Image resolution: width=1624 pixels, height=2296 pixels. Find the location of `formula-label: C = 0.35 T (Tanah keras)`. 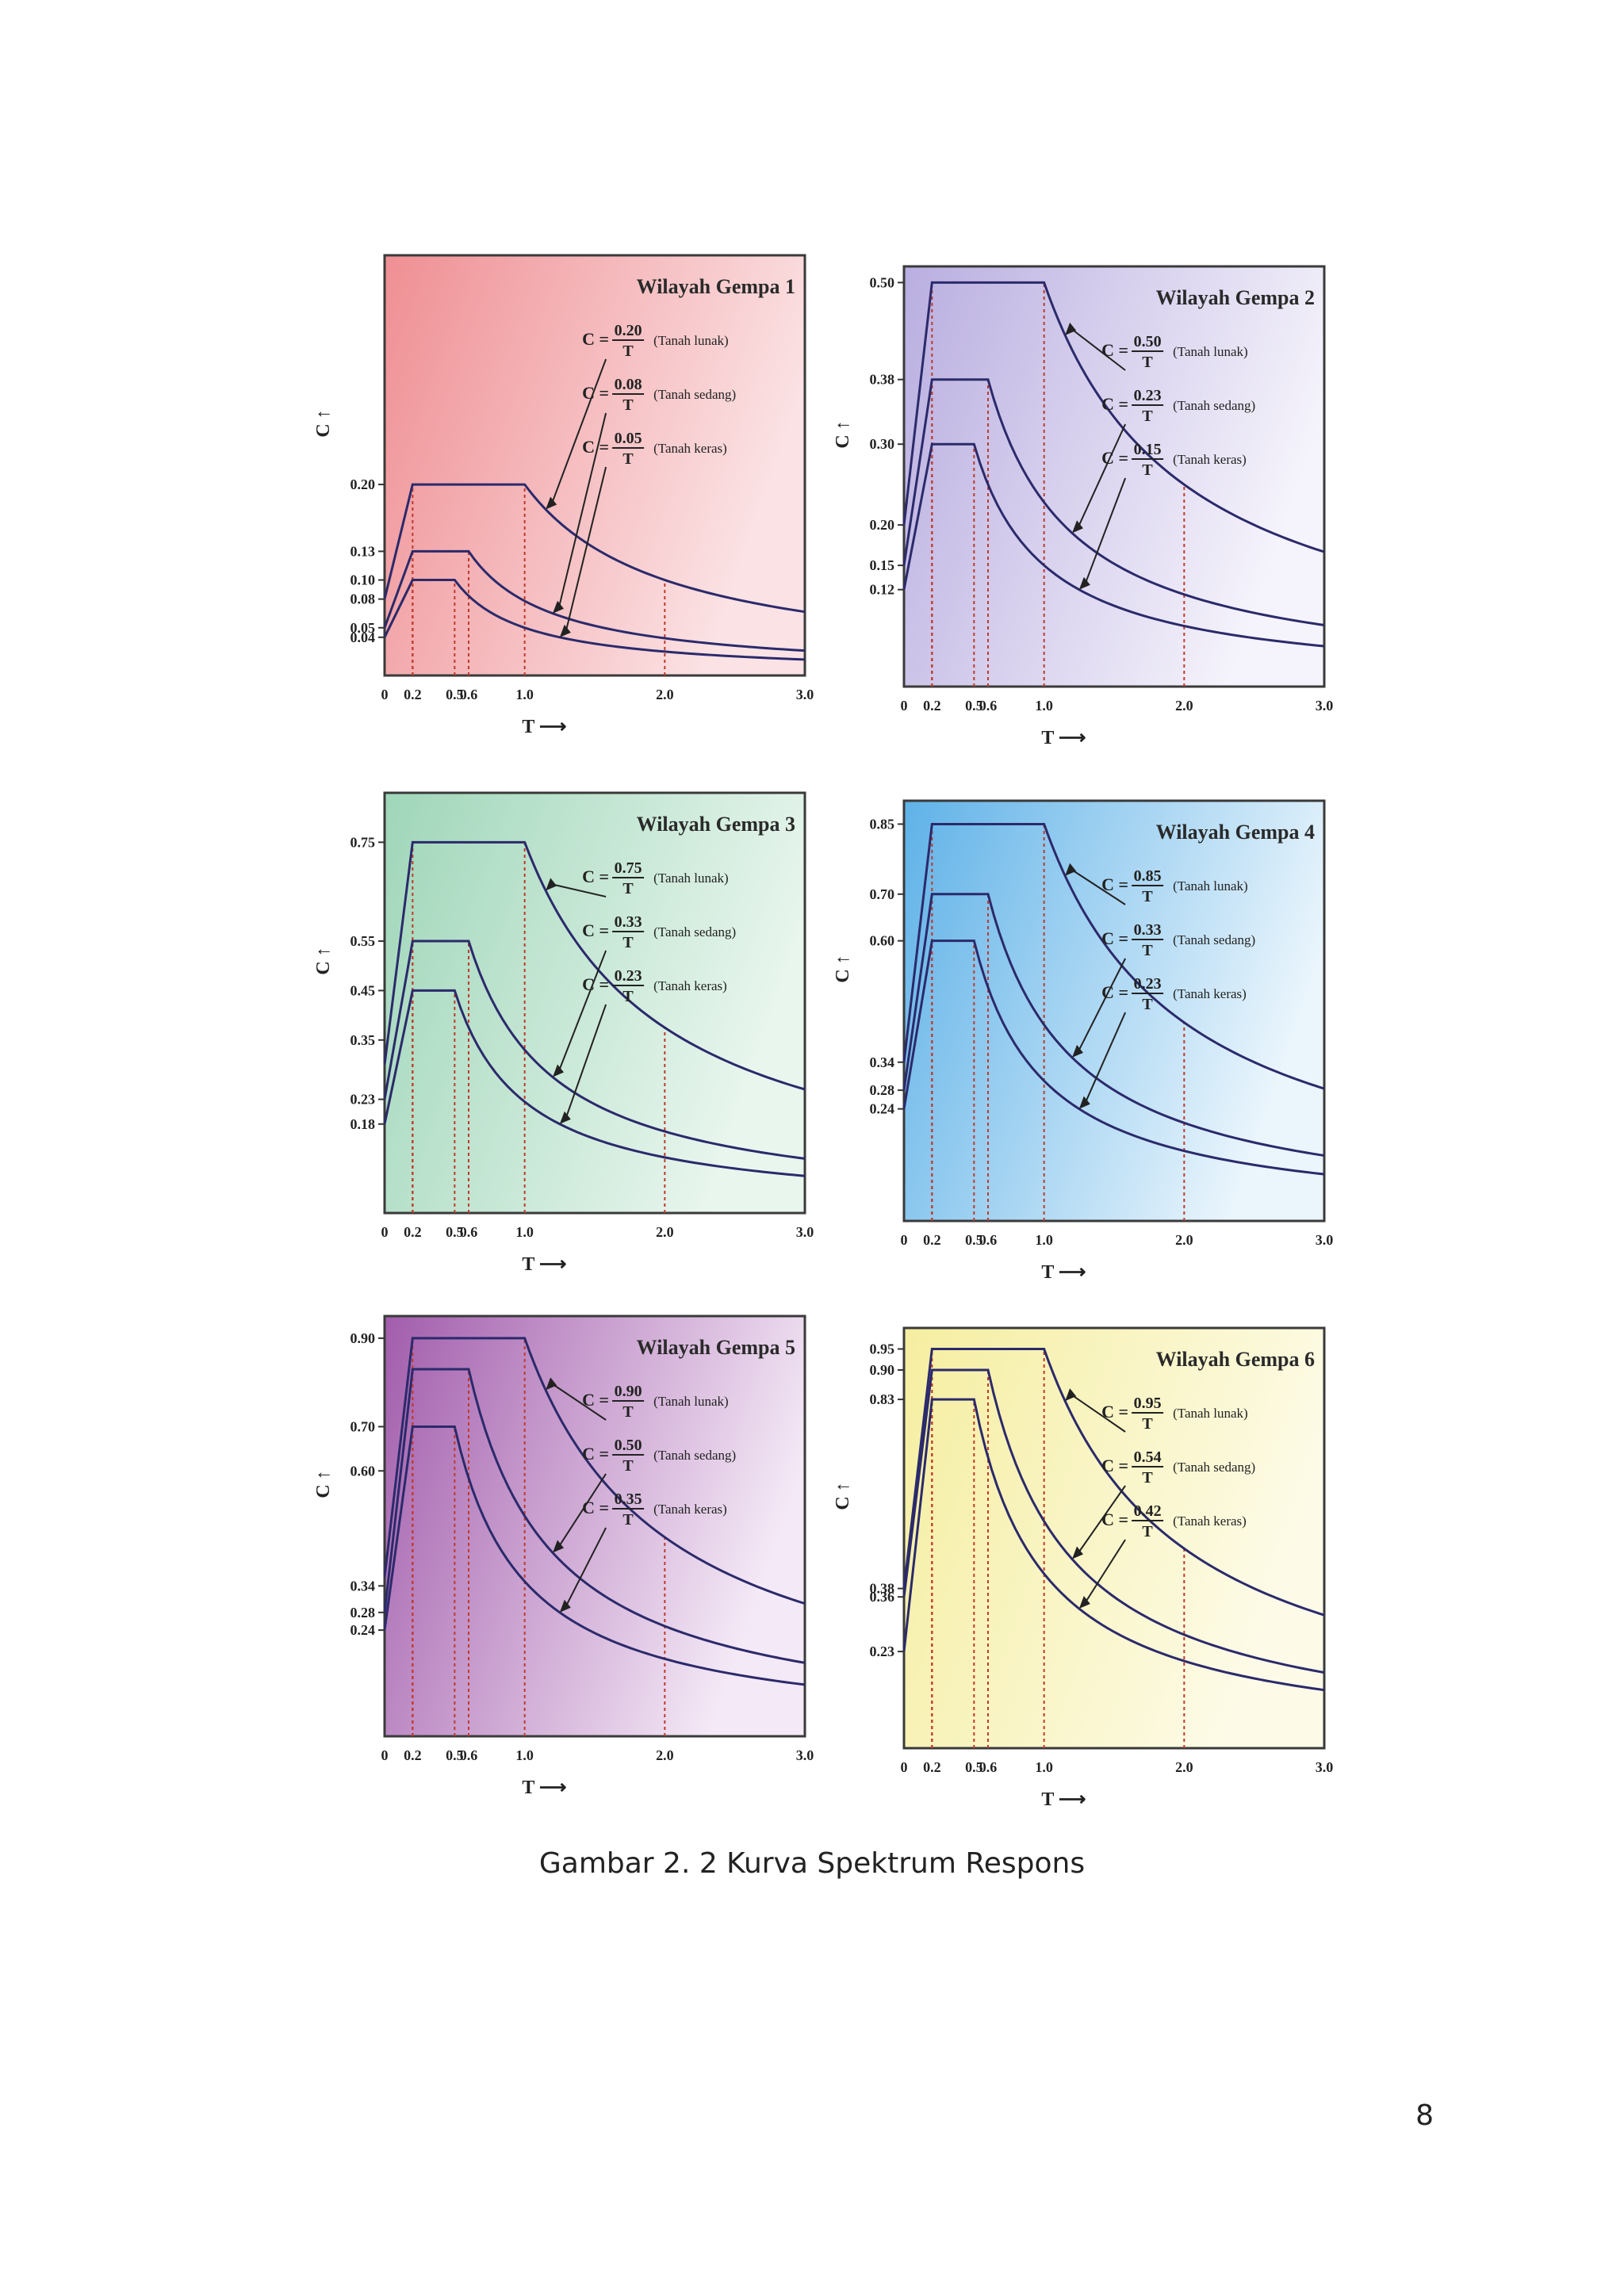

formula-label: C = 0.35 T (Tanah keras) is located at coordinates (654, 1510).